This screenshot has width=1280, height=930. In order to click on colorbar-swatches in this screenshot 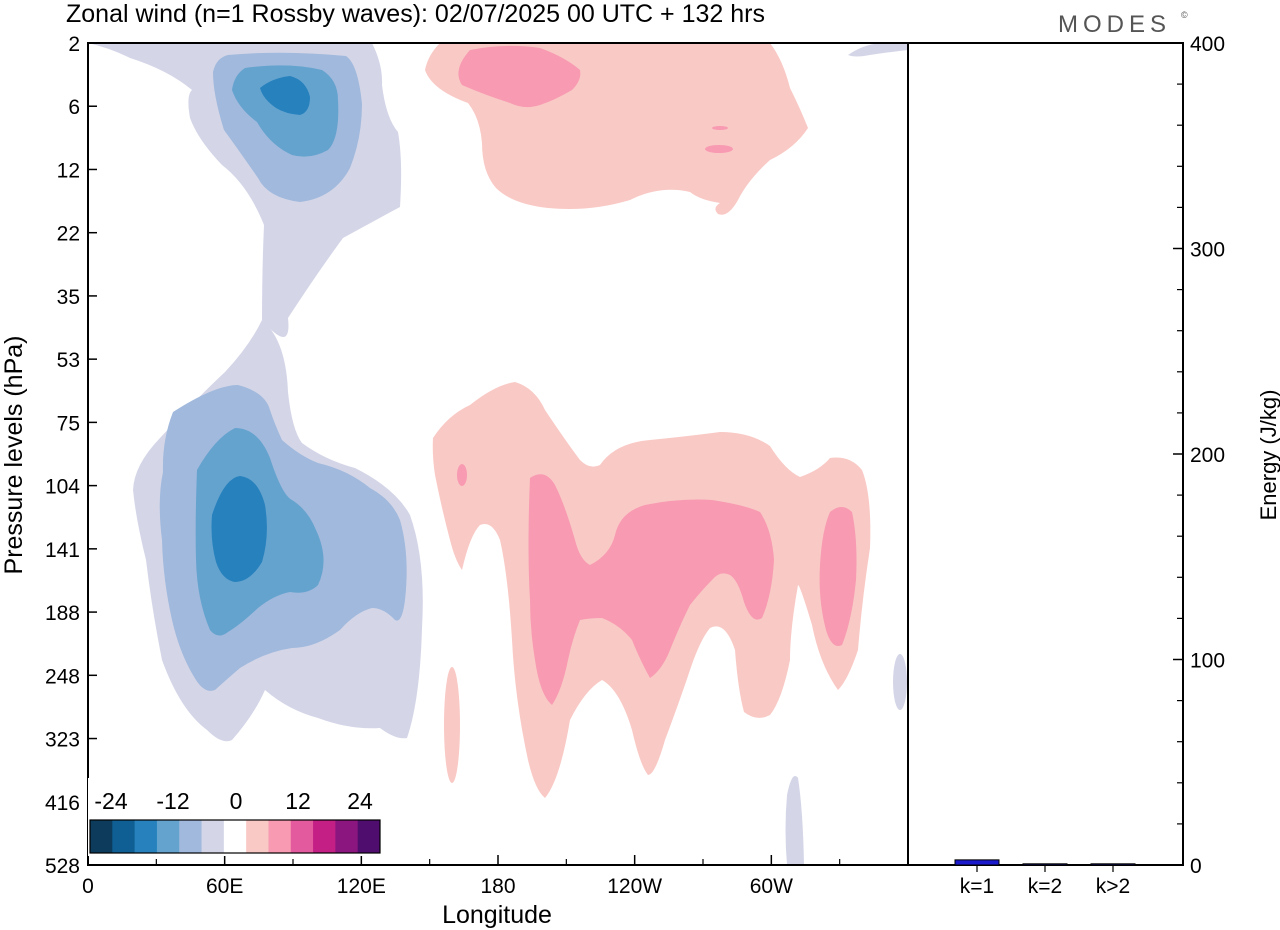, I will do `click(235, 817)`.